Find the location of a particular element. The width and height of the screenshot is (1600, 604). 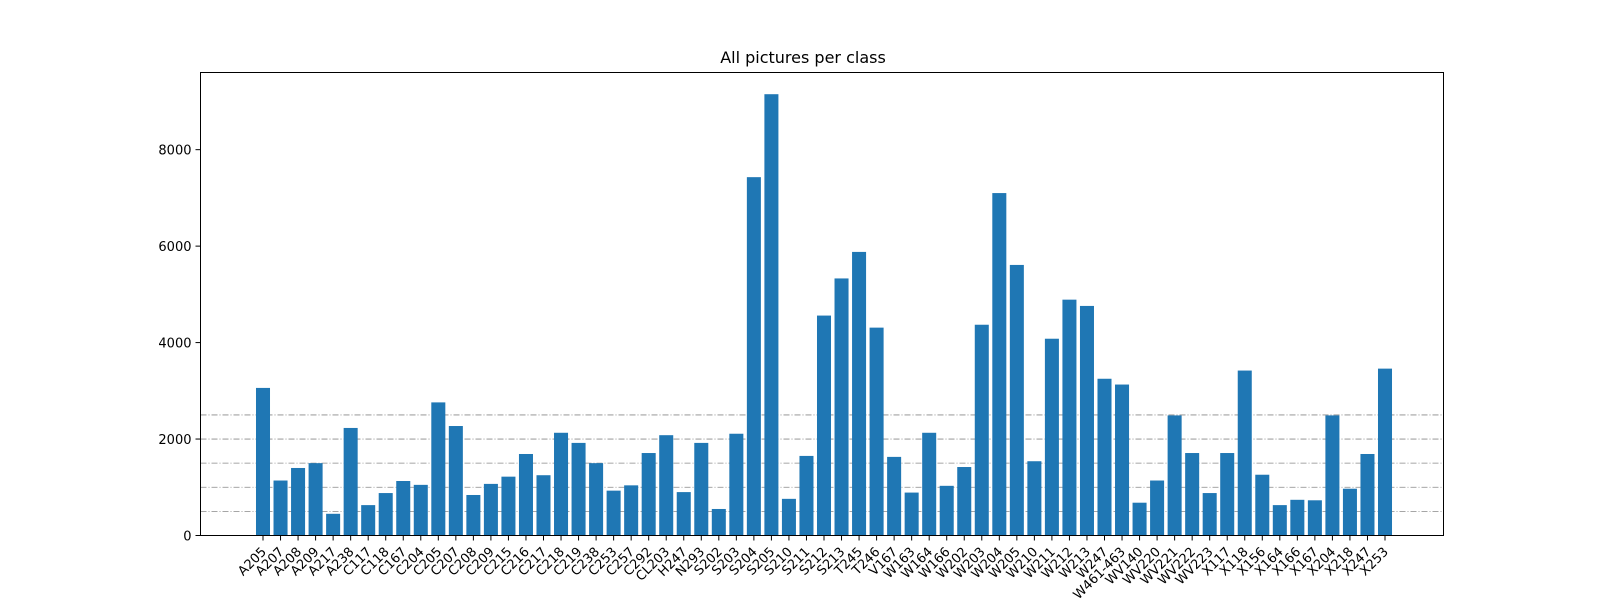

bar-x118 is located at coordinates (1244, 453).